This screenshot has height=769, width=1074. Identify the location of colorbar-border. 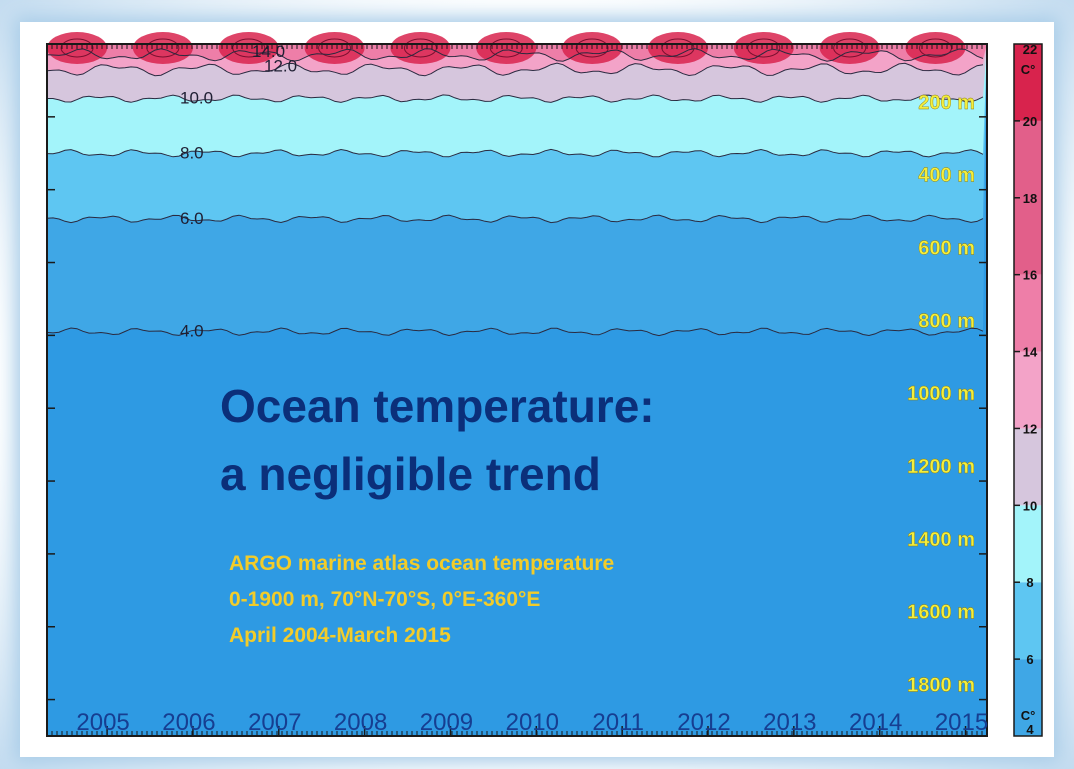
(1028, 390).